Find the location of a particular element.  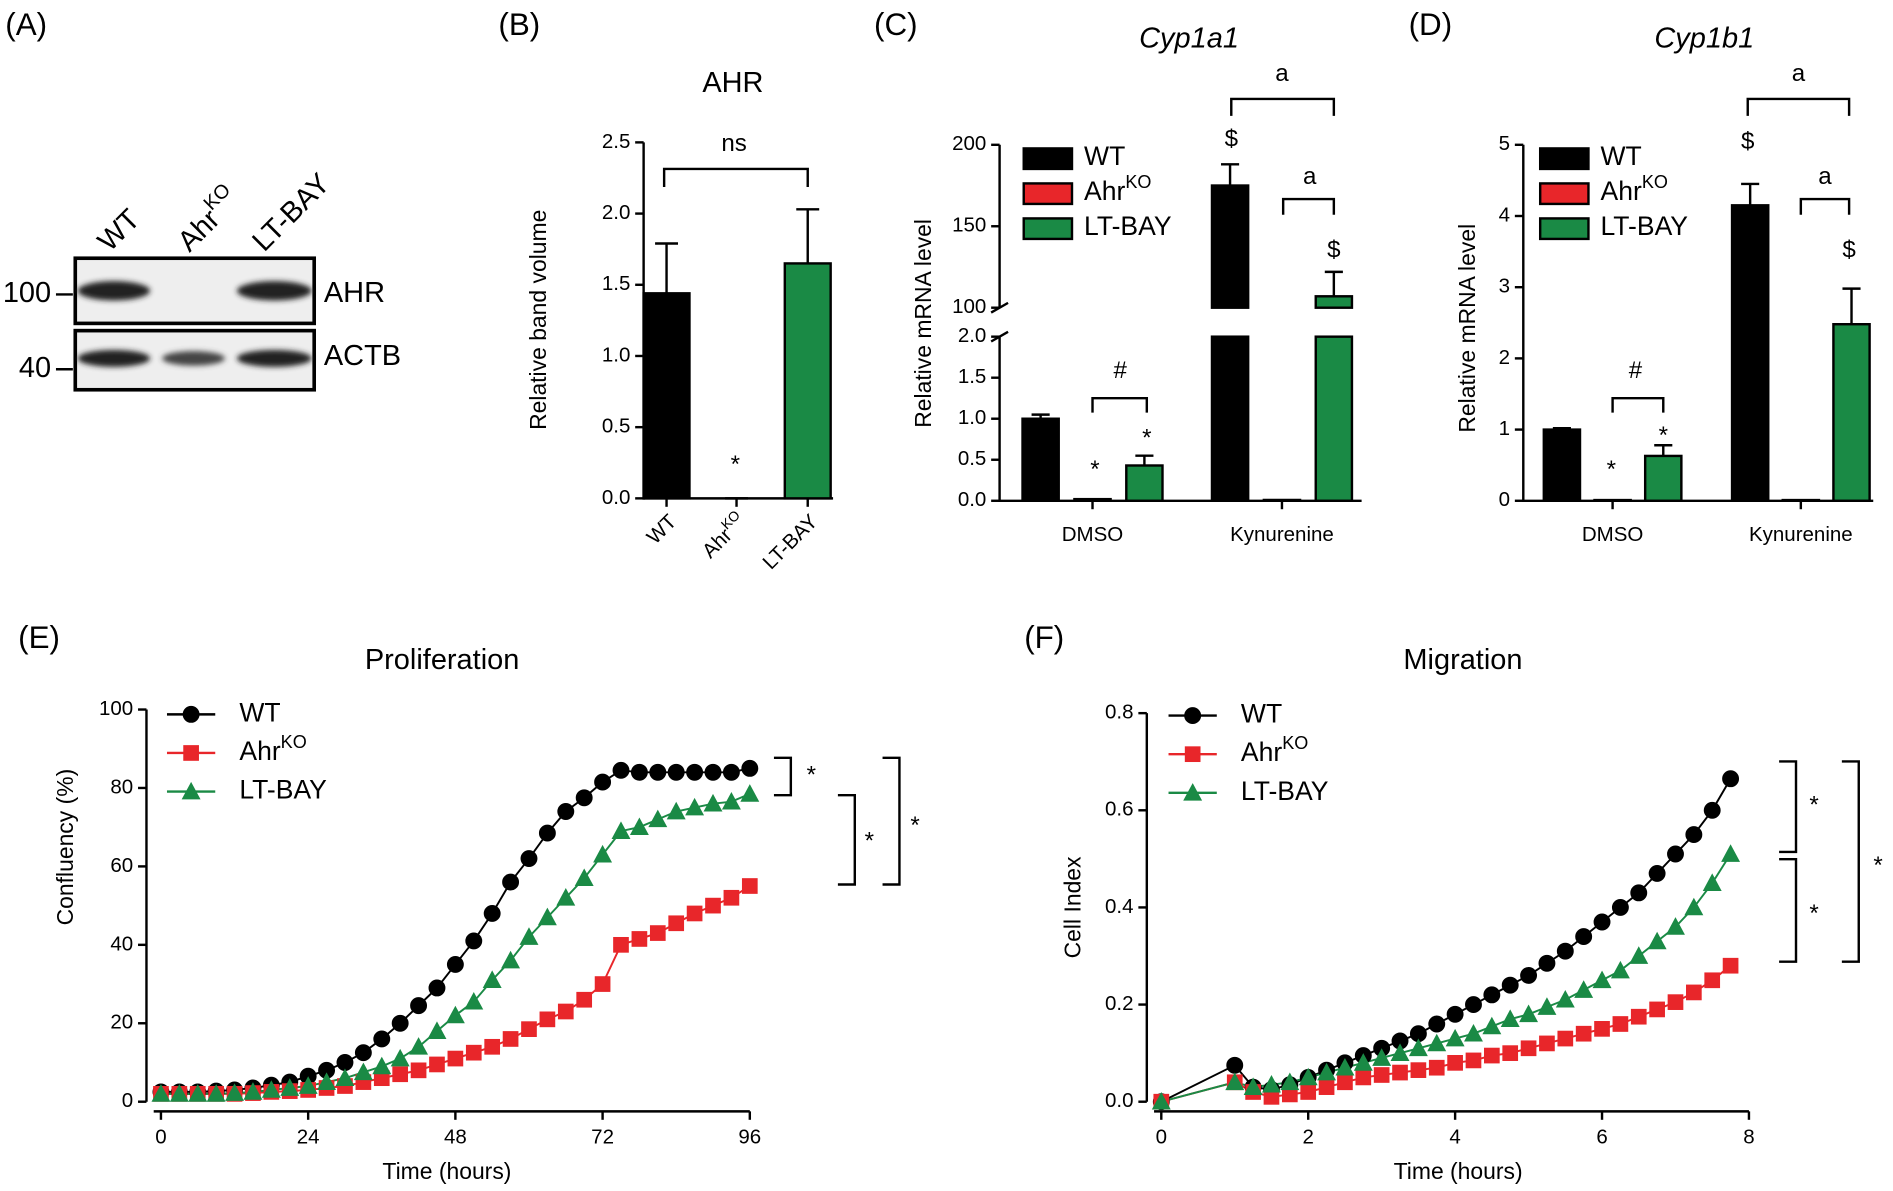

y-tick-label: 2.0 is located at coordinates (616, 212).